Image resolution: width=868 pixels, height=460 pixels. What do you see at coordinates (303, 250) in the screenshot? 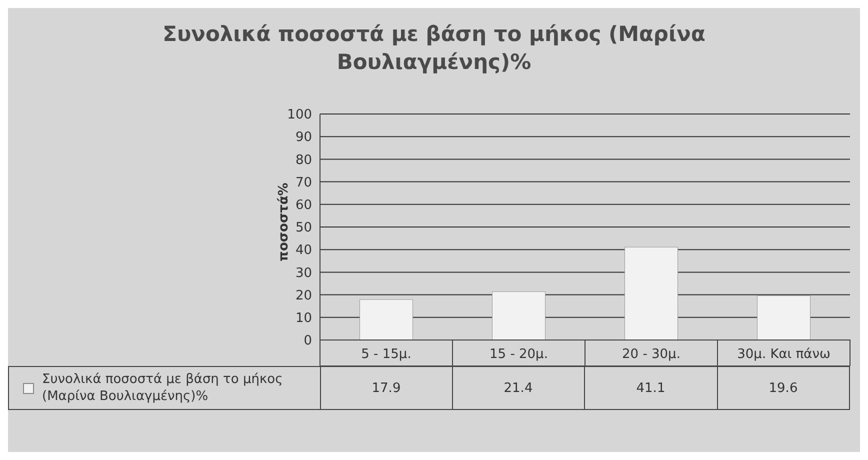
I see `y-tick-label: 40` at bounding box center [303, 250].